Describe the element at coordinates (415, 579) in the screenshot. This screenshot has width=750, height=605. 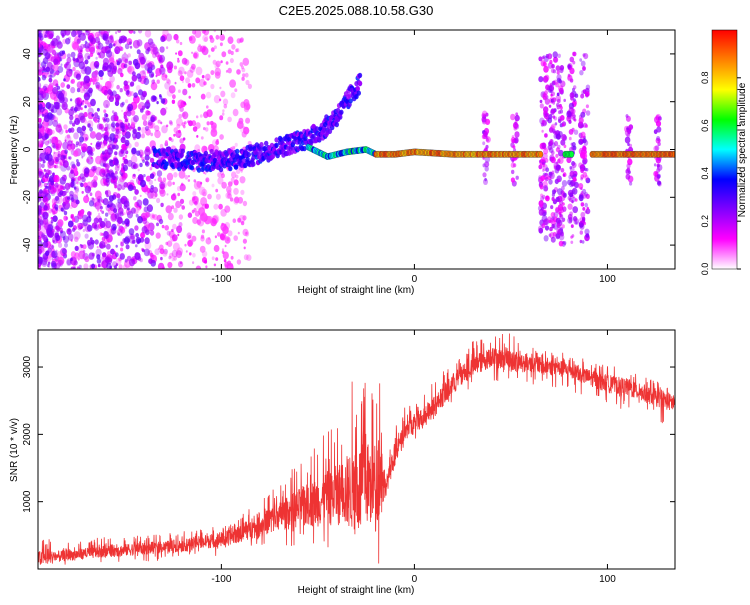
I see `snr-x-tick-label: 0` at that location.